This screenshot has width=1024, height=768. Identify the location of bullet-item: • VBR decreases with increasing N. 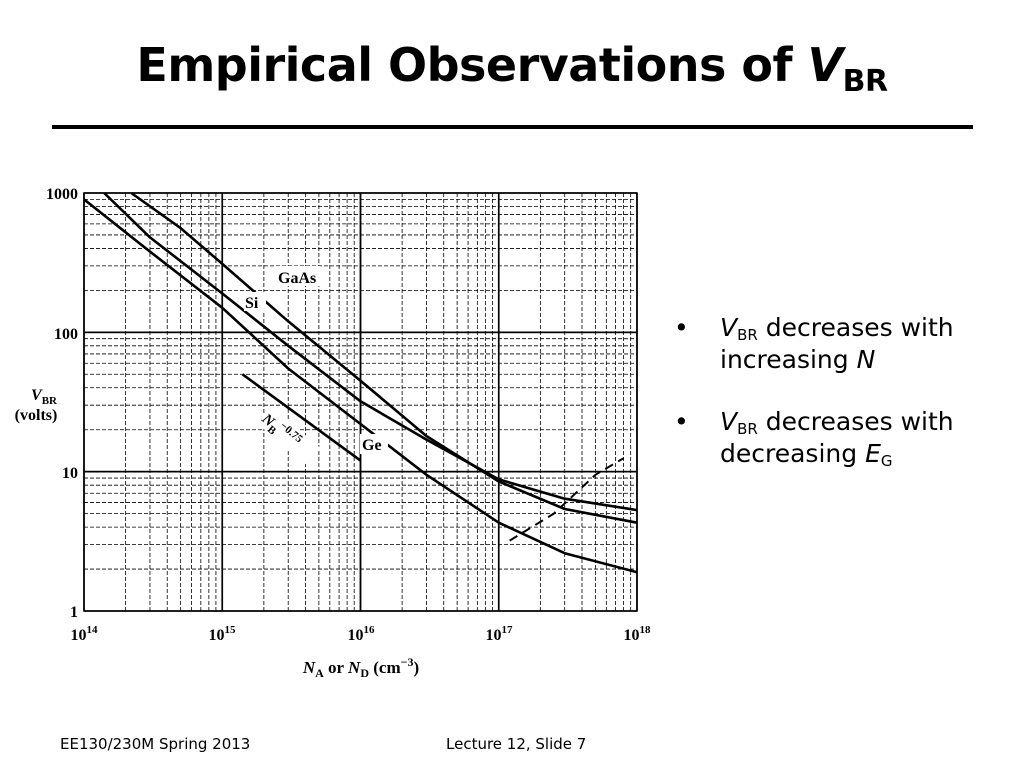
(833, 344).